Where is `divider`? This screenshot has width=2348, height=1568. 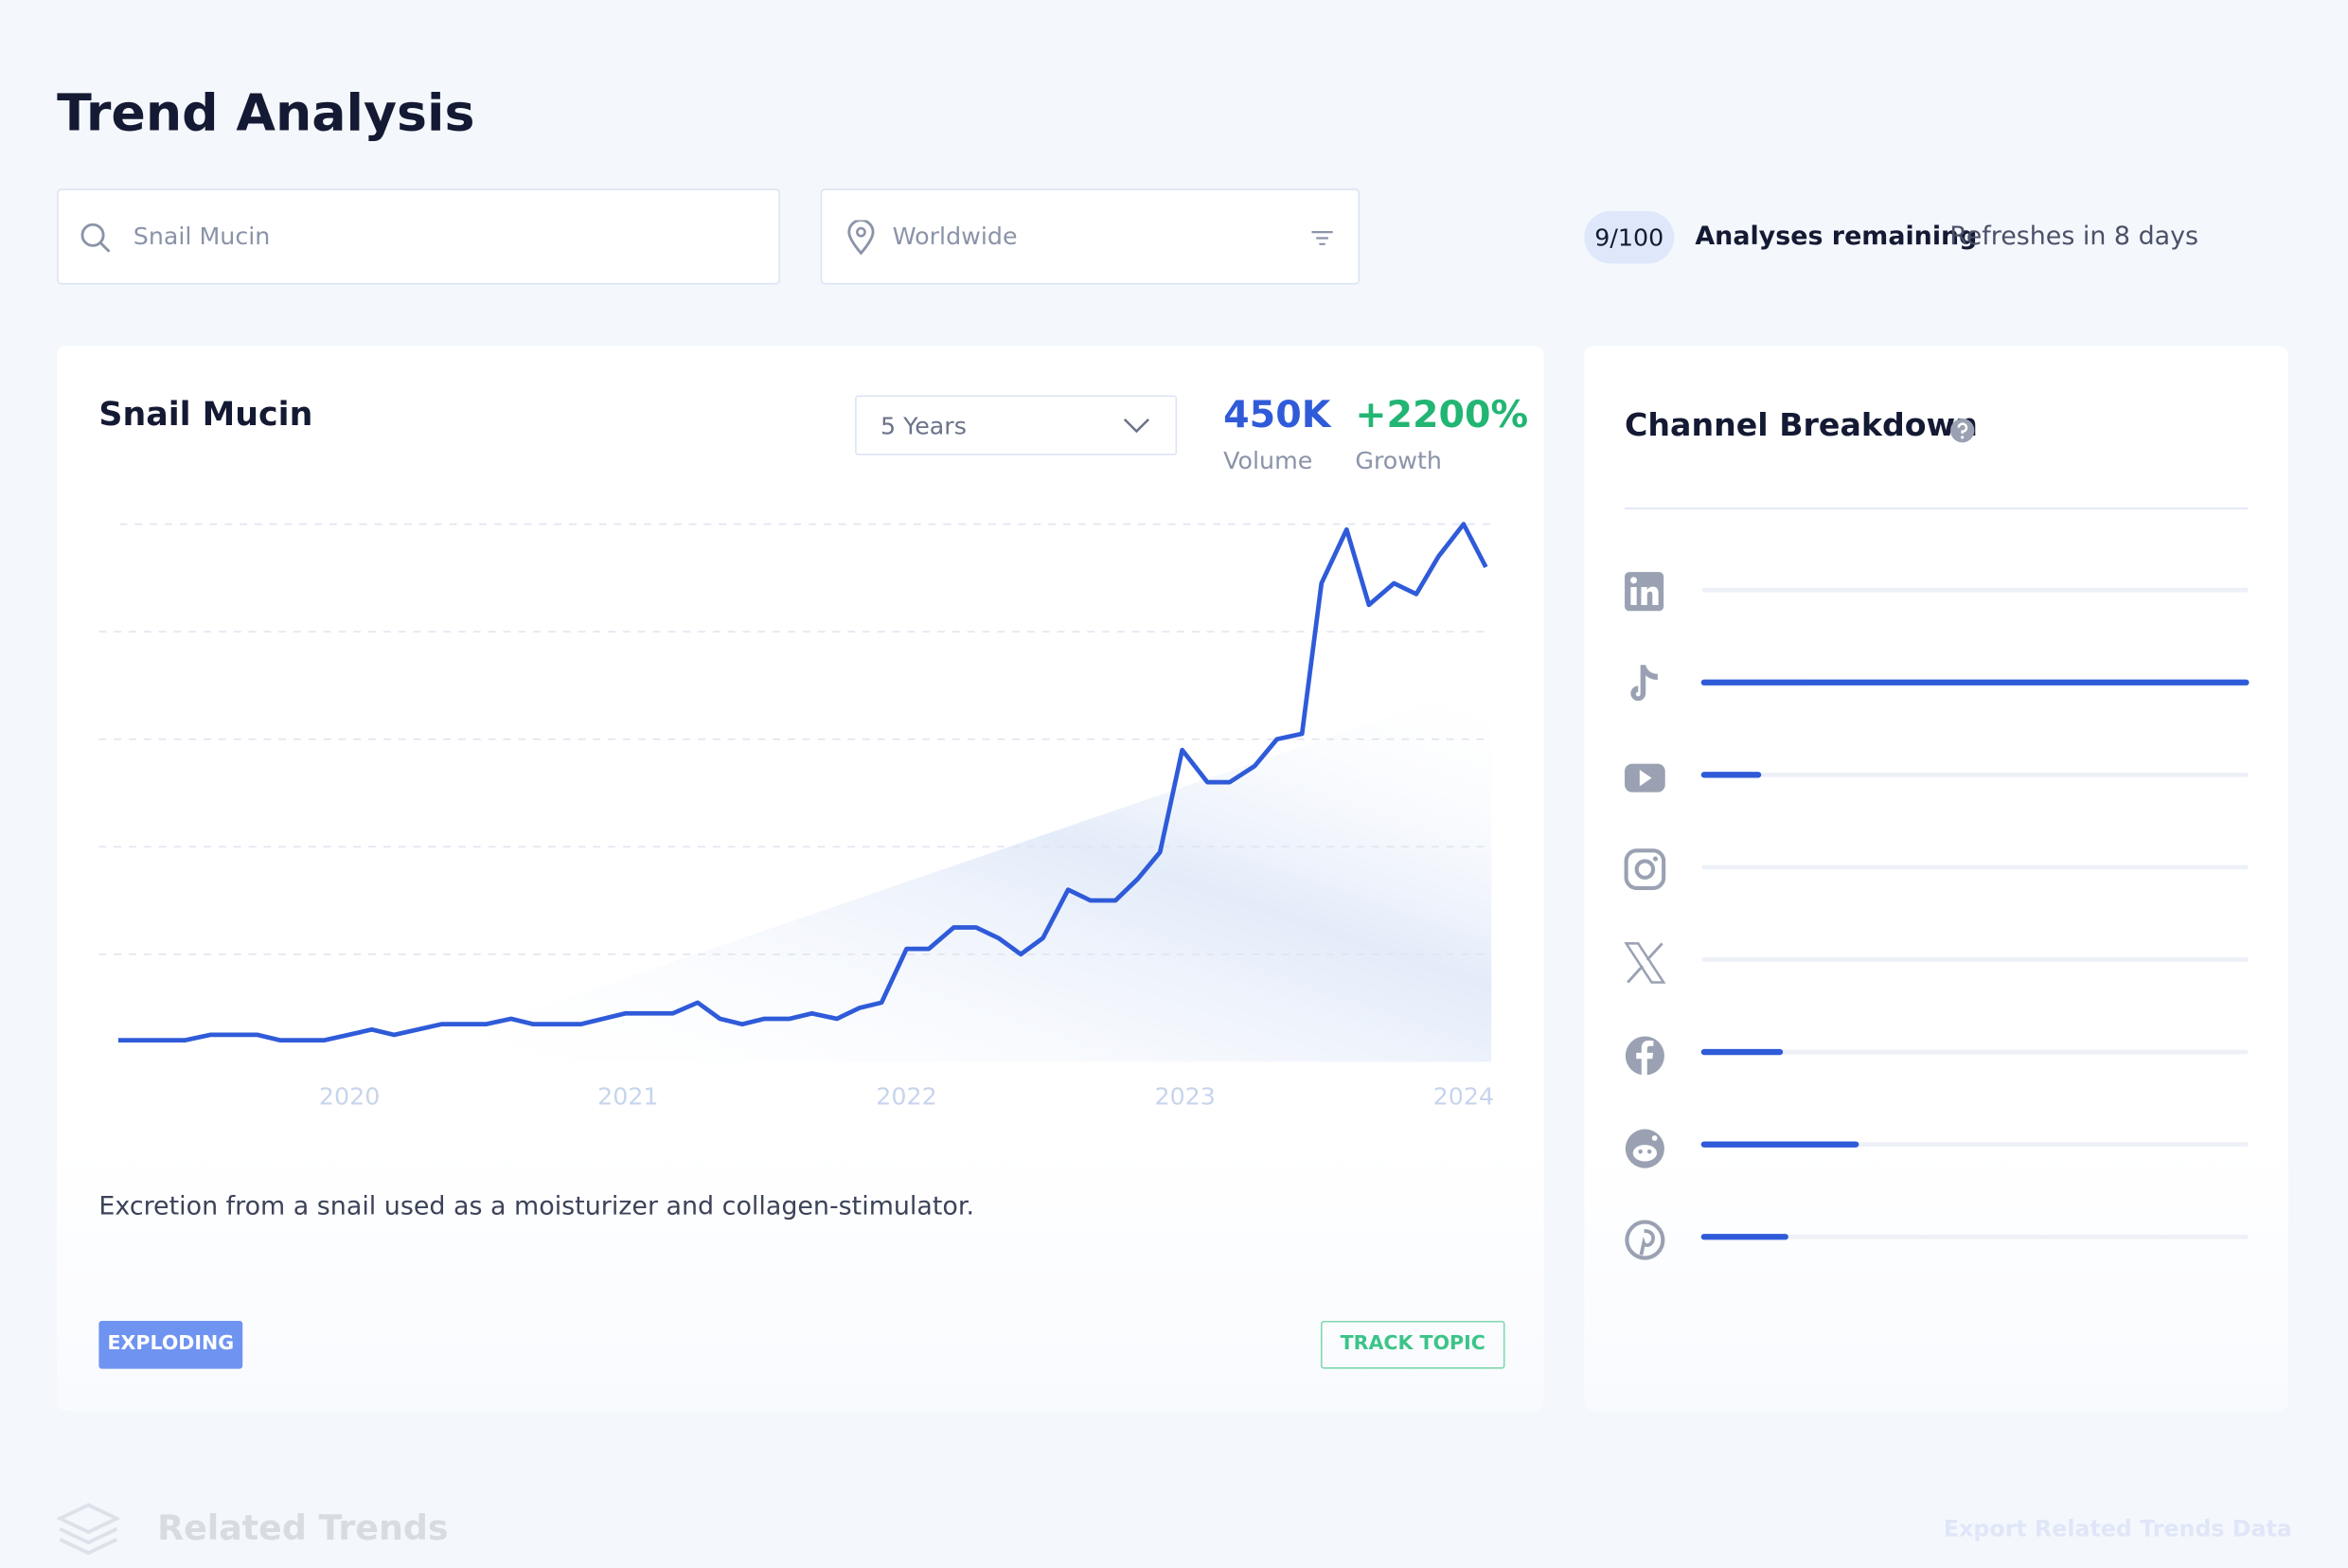 divider is located at coordinates (1936, 508).